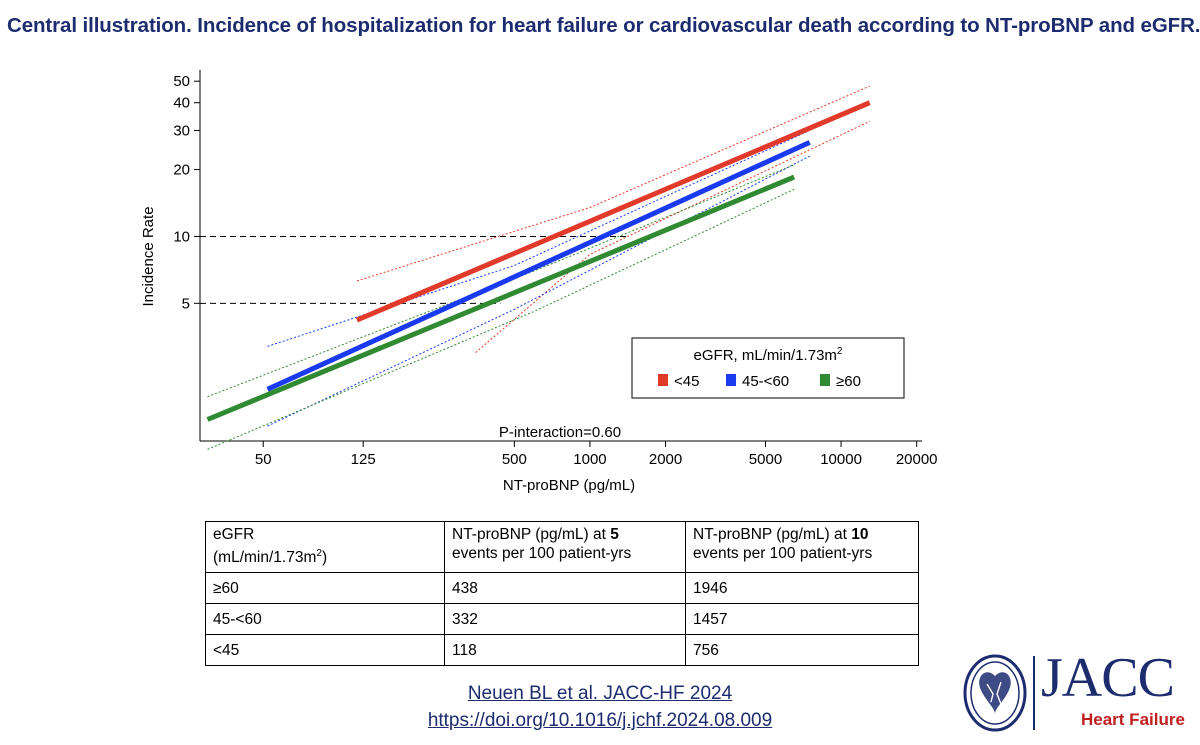 The height and width of the screenshot is (745, 1200). What do you see at coordinates (1034, 693) in the screenshot?
I see `logo-divider` at bounding box center [1034, 693].